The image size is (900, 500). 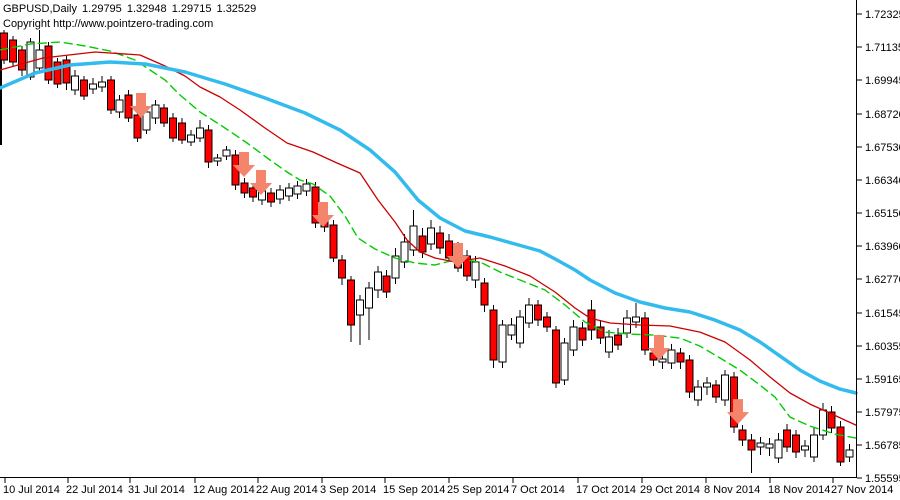 I want to click on y-axis-label: 1.55595, so click(x=882, y=479).